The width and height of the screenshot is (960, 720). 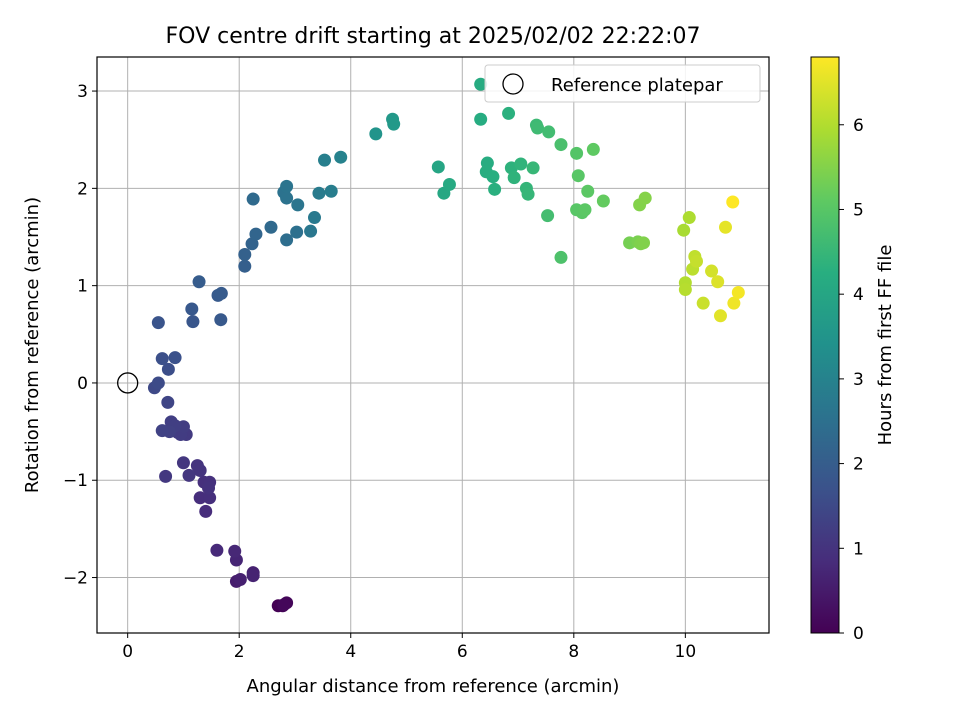 What do you see at coordinates (885, 345) in the screenshot?
I see `colorbar-label: Hours from first FF file` at bounding box center [885, 345].